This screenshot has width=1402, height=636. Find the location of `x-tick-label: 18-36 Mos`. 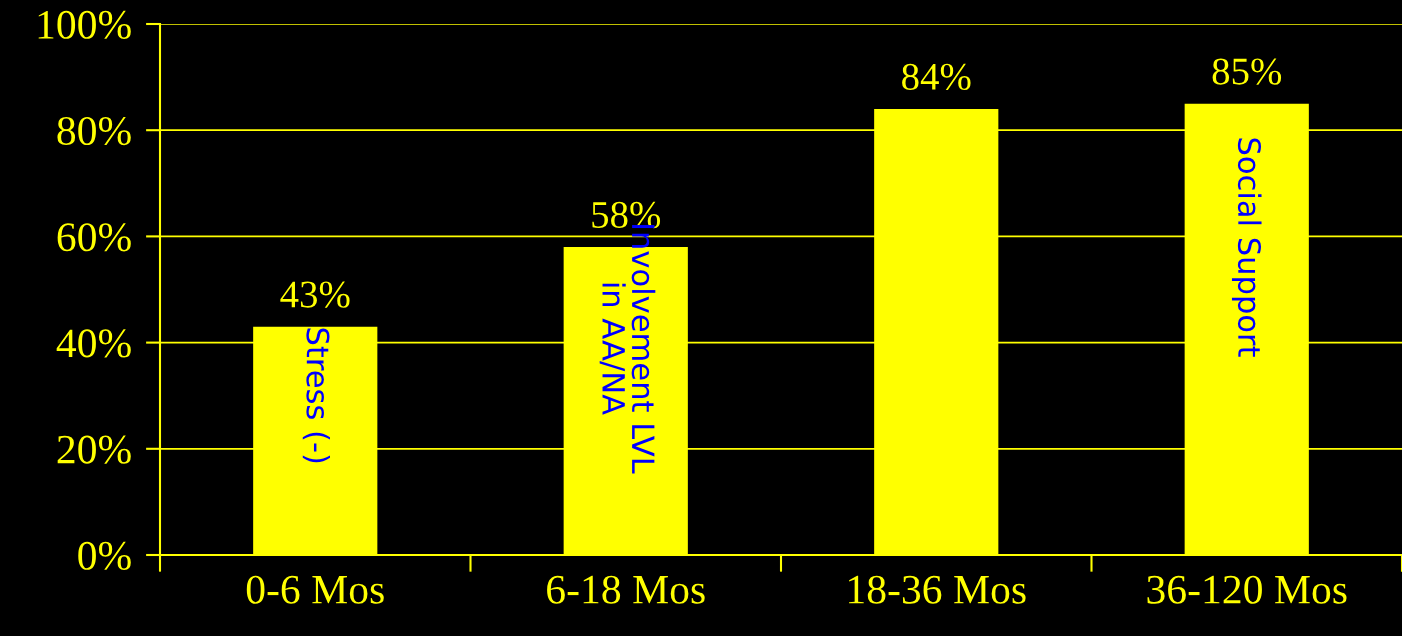

x-tick-label: 18-36 Mos is located at coordinates (937, 589).